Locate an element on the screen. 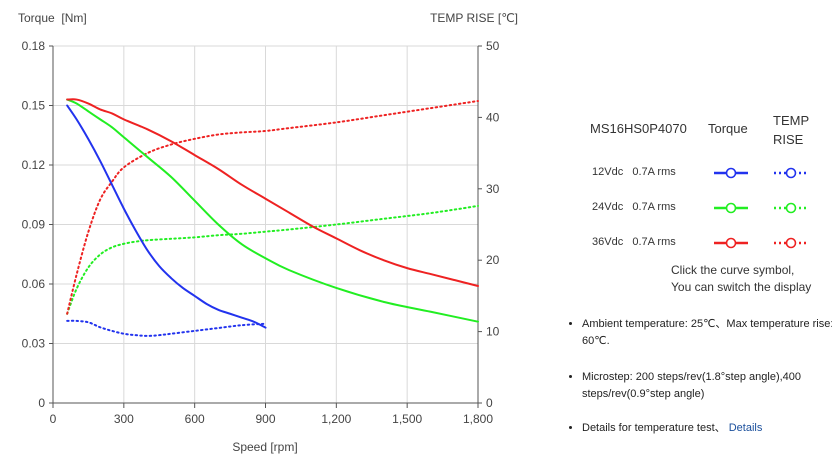 The width and height of the screenshot is (832, 463). y-right-tick-label: 0 is located at coordinates (489, 403).